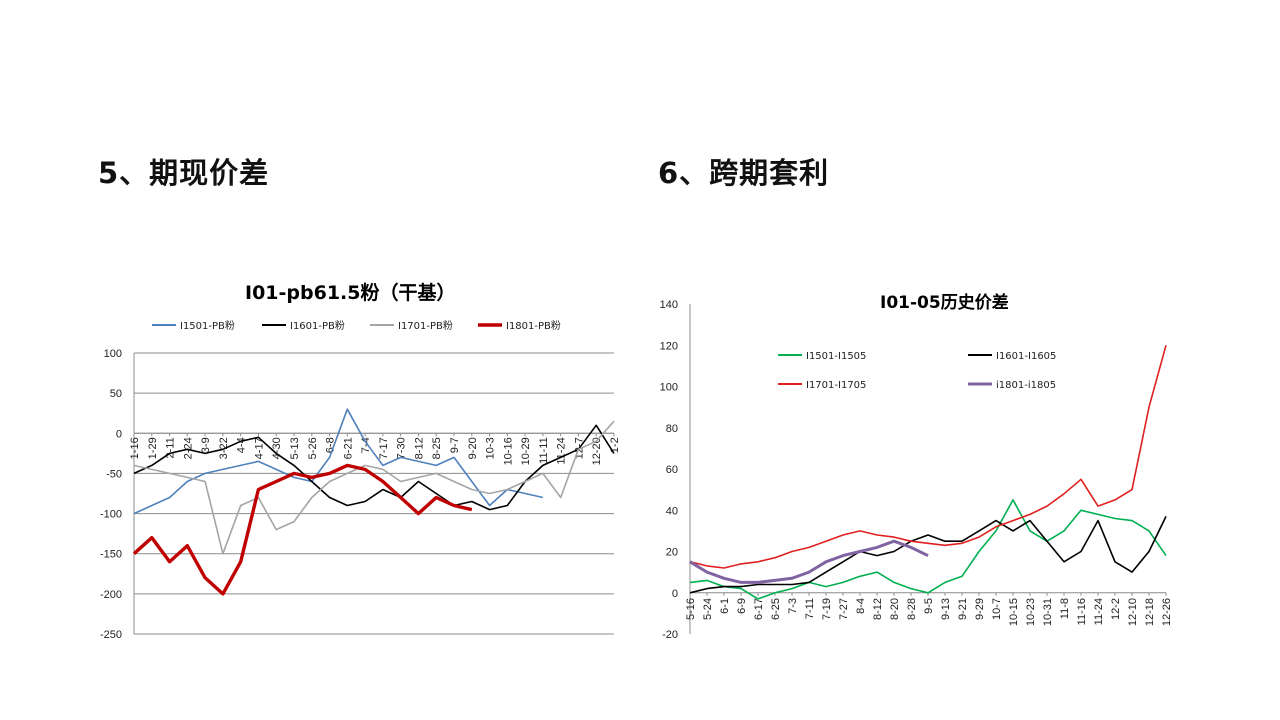 The image size is (1280, 720). Describe the element at coordinates (111, 595) in the screenshot. I see `y-tick-label: -200` at that location.